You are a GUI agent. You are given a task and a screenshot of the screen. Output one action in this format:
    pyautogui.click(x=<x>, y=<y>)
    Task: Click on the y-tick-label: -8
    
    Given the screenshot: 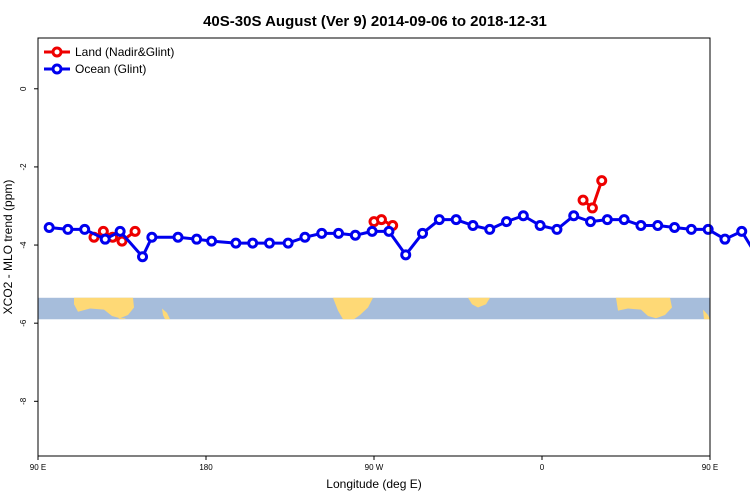 What is the action you would take?
    pyautogui.click(x=23, y=401)
    